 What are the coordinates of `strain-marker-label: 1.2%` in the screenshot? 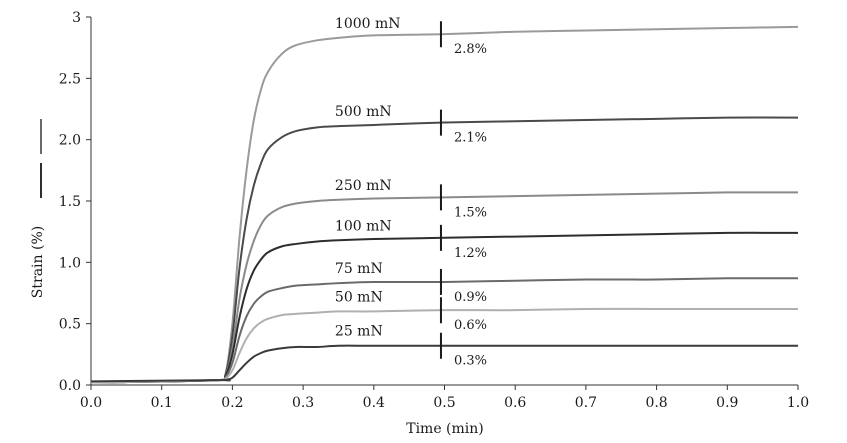 It's located at (470, 253).